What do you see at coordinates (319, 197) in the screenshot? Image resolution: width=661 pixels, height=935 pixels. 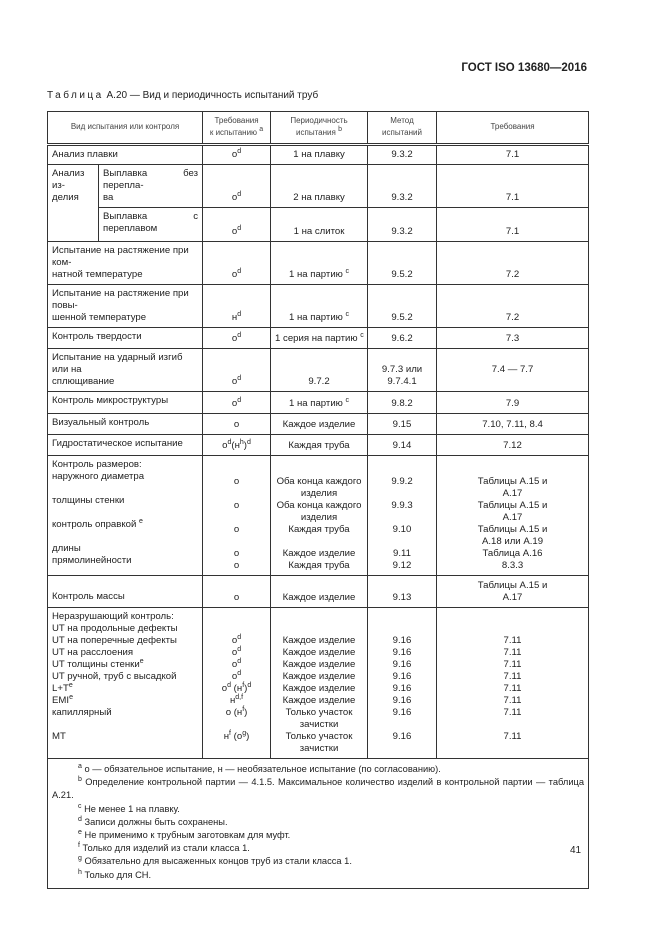 I see `text: 2 на плавку` at bounding box center [319, 197].